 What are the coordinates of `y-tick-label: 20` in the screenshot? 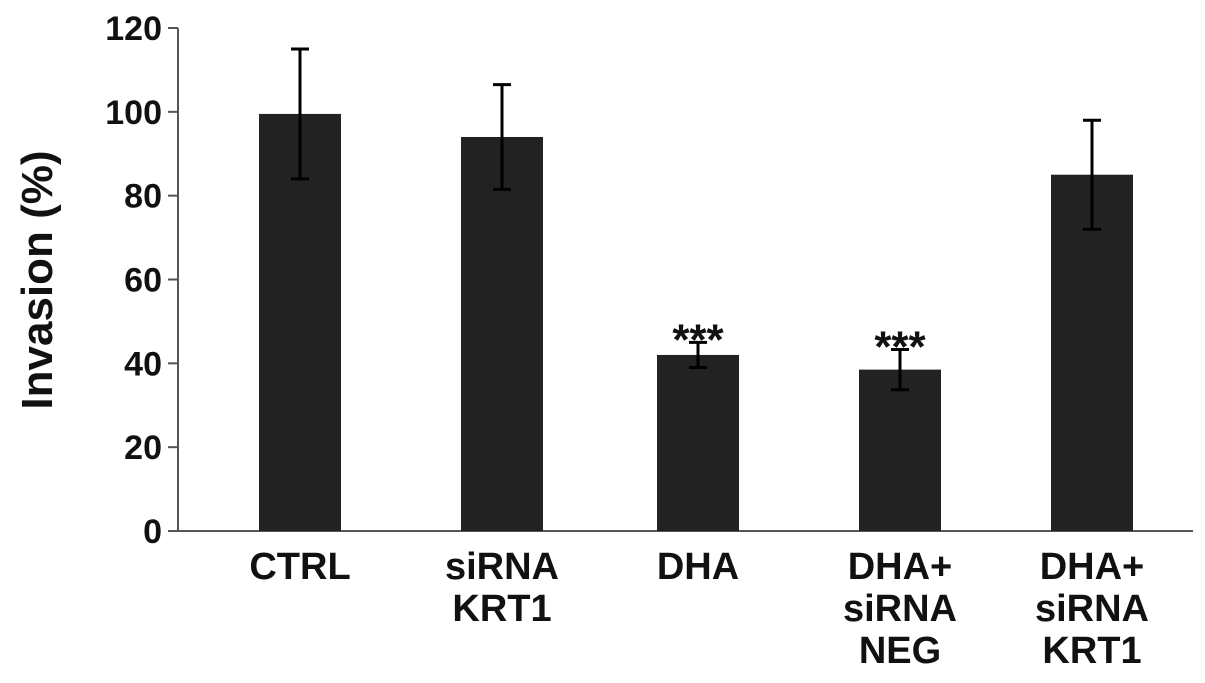 It's located at (143, 448).